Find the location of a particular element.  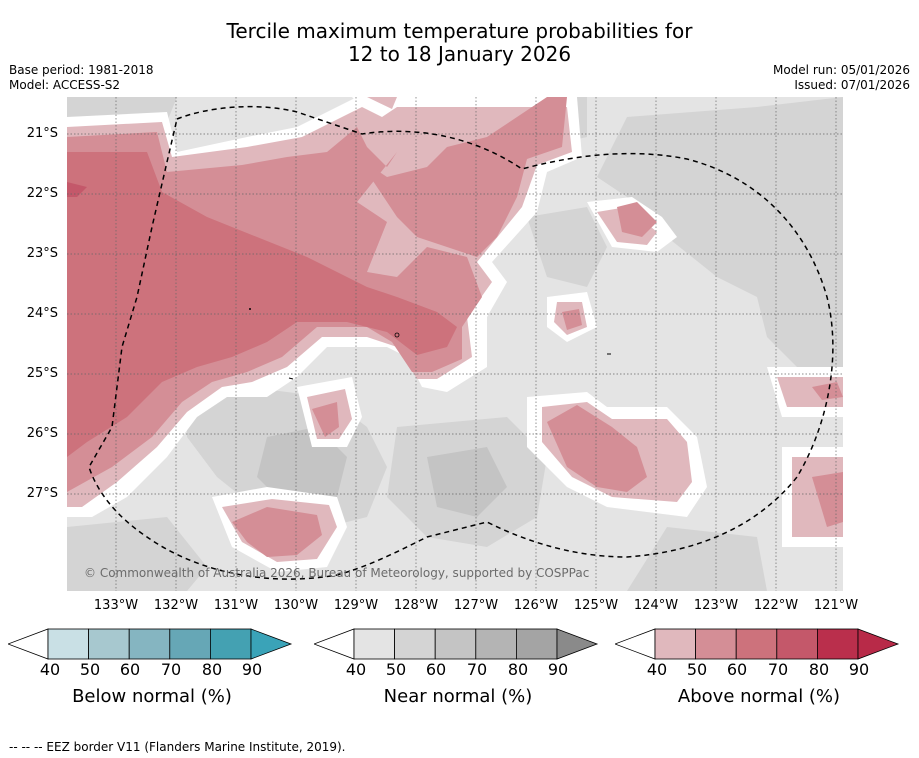

colorbar-title-near: Near normal (%) is located at coordinates (458, 696).